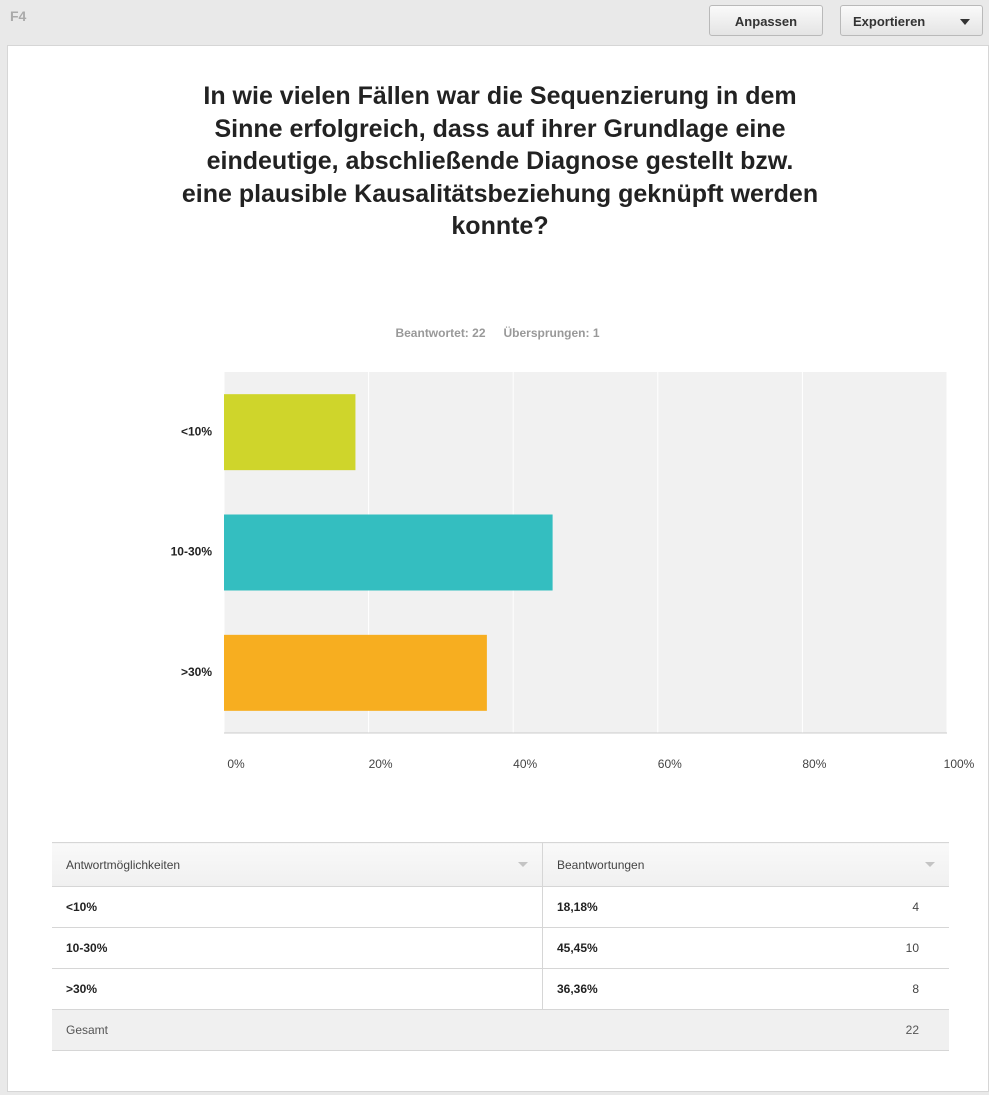 This screenshot has height=1095, width=989. What do you see at coordinates (653, 948) in the screenshot?
I see `percentage: 45,45%` at bounding box center [653, 948].